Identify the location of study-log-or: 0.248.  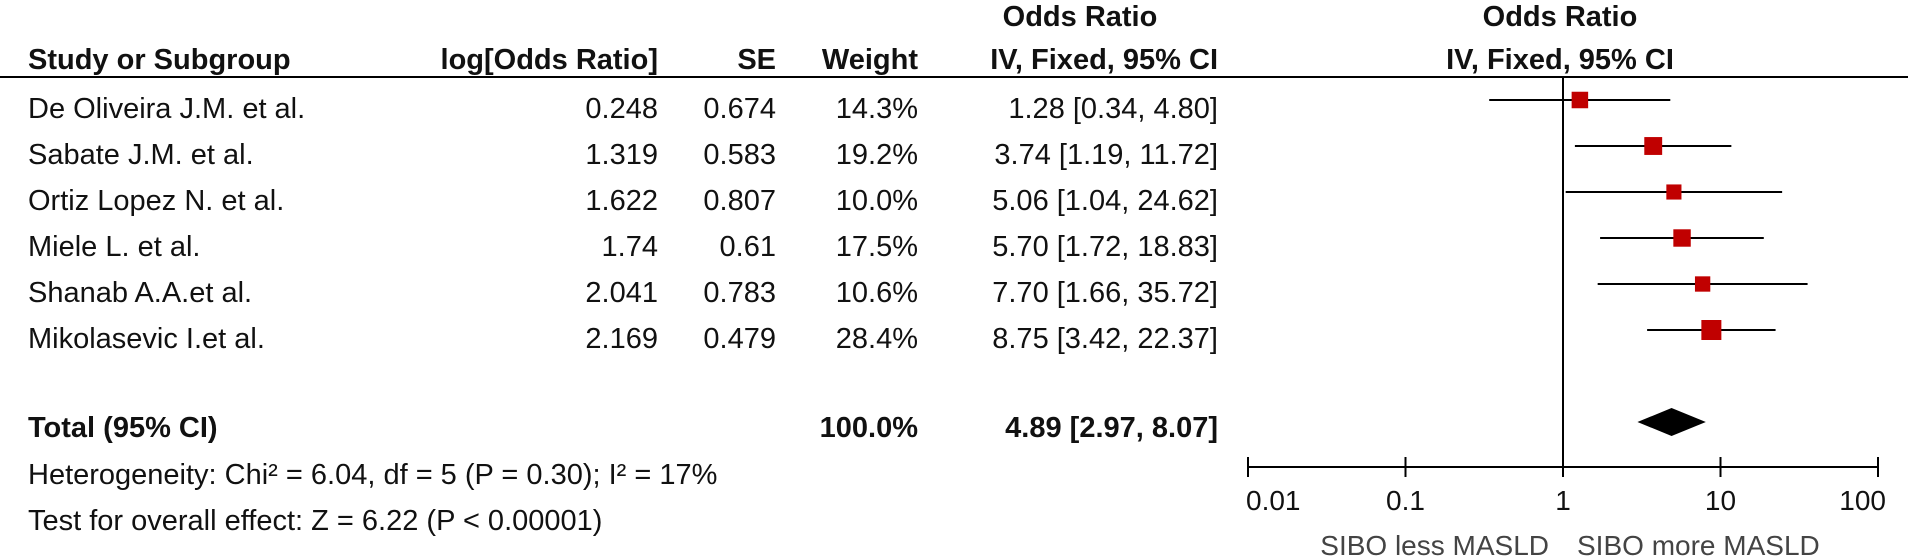
(621, 109).